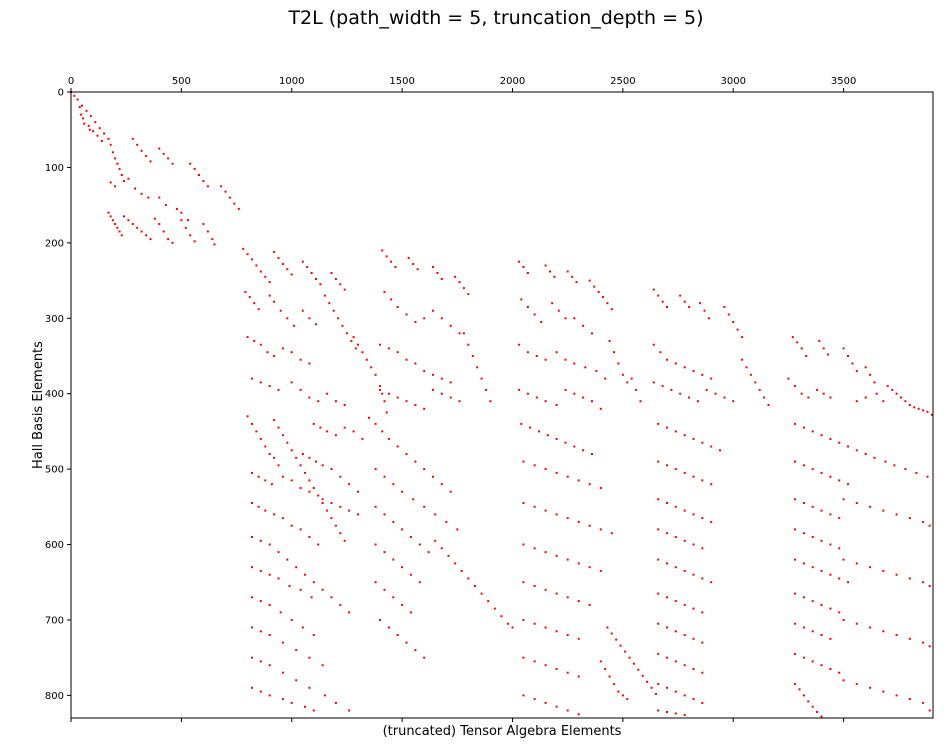 The height and width of the screenshot is (746, 952). I want to click on x-tick-label: 500, so click(181, 81).